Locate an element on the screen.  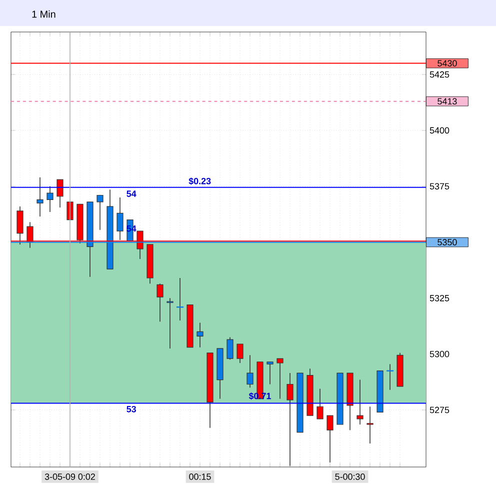
annotation: 53 is located at coordinates (131, 409).